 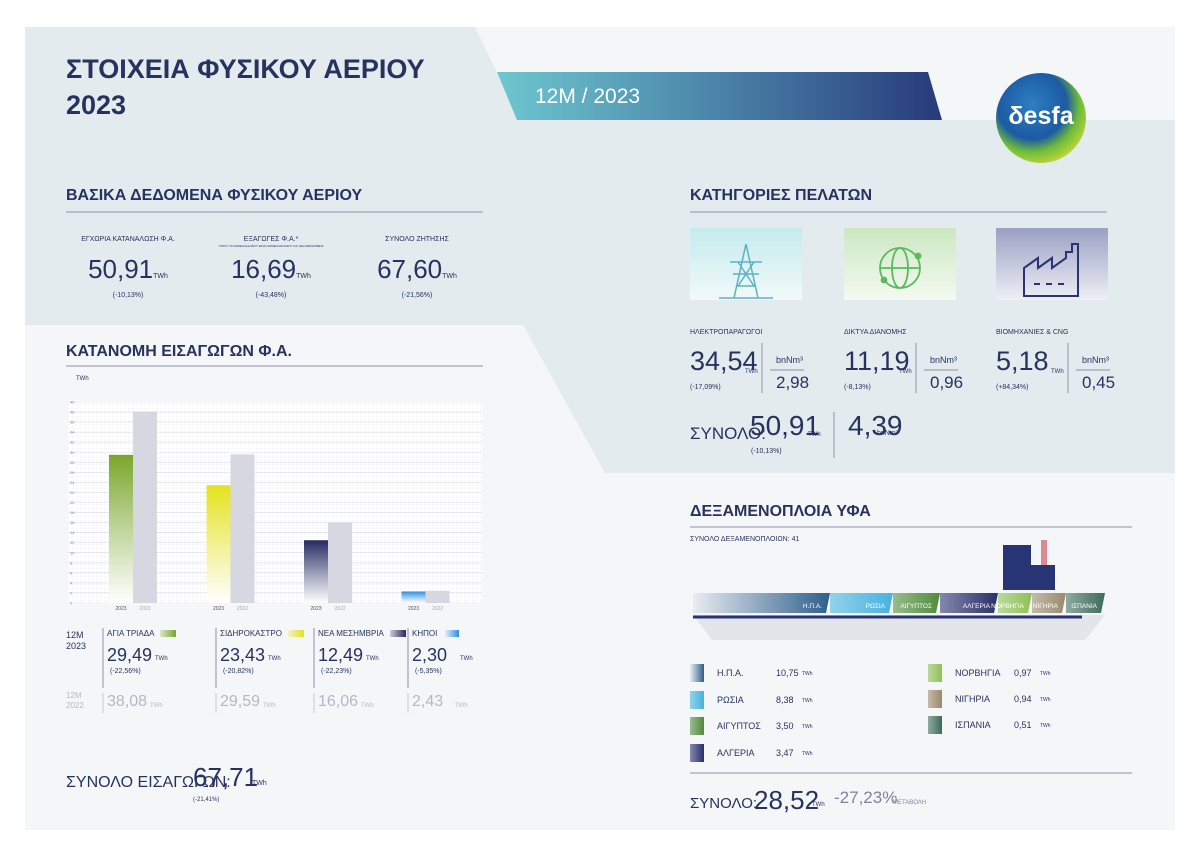 What do you see at coordinates (362, 634) in the screenshot?
I see `category: ΝΕΑ ΜΕΣΗΜΒΡΙΑ` at bounding box center [362, 634].